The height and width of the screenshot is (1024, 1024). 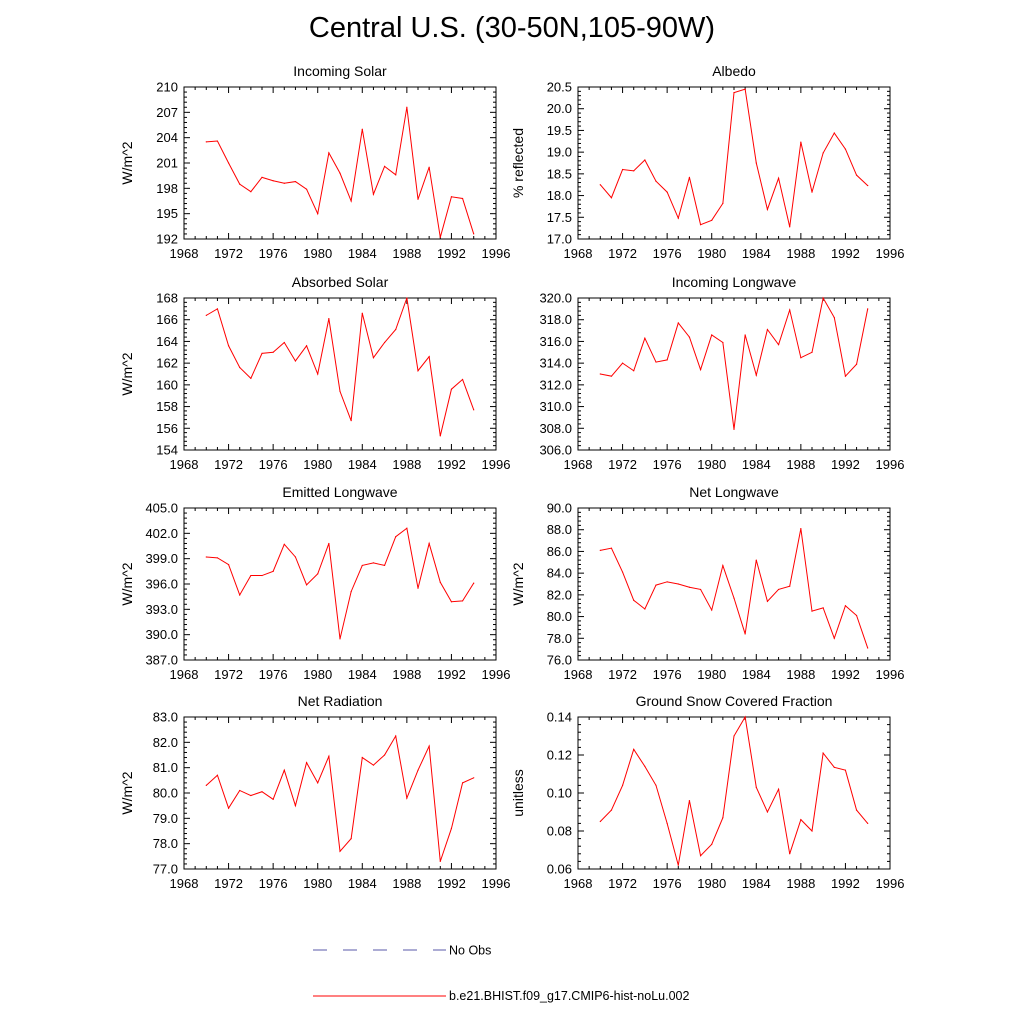 What do you see at coordinates (555, 406) in the screenshot?
I see `y-tick-label: 310.0` at bounding box center [555, 406].